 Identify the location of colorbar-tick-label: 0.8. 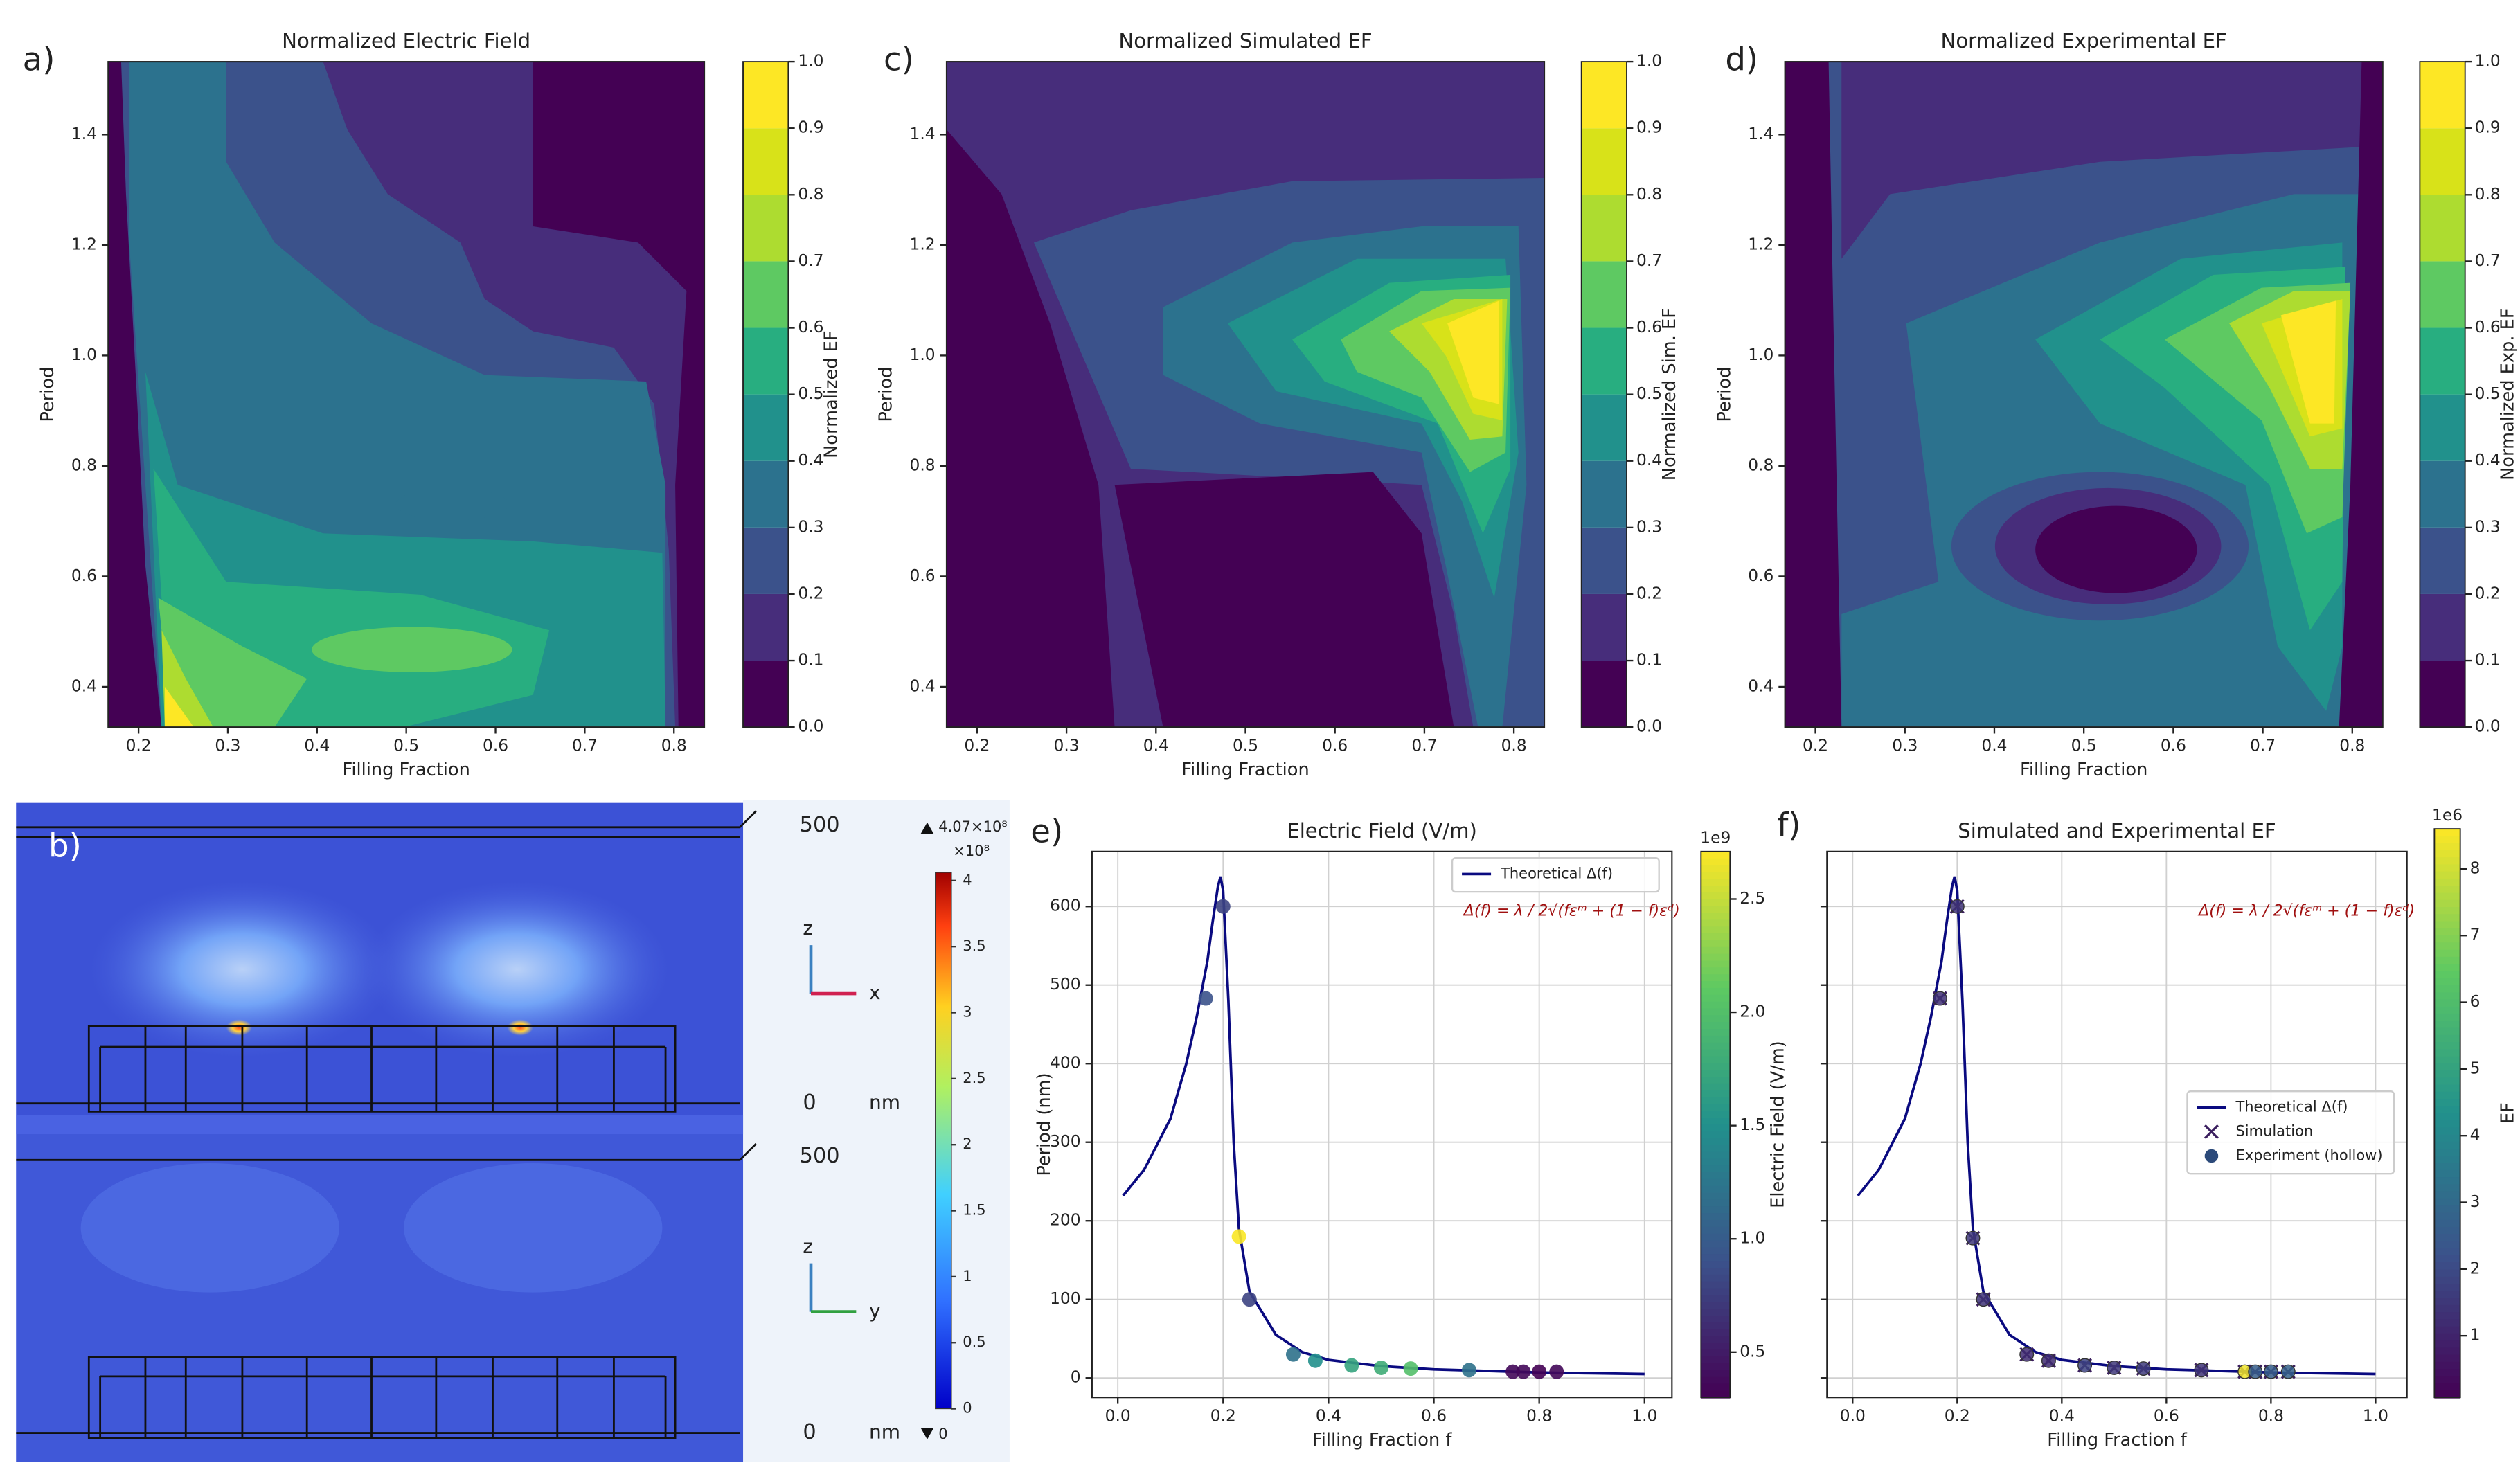
(2488, 194).